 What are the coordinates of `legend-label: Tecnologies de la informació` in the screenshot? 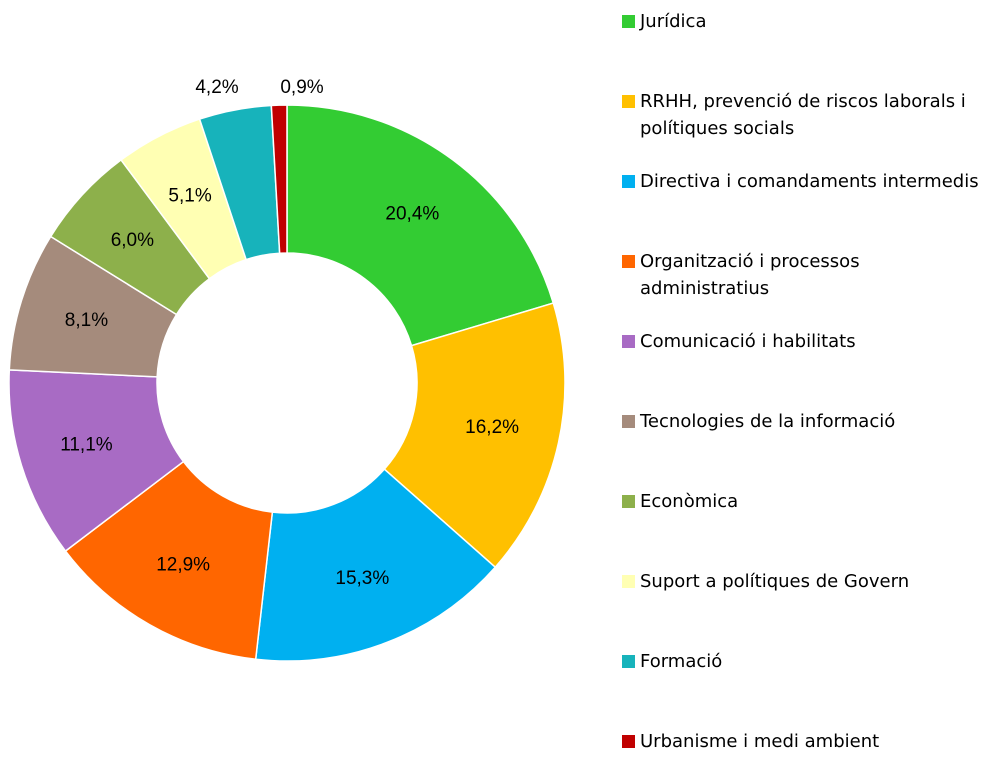 It's located at (768, 421).